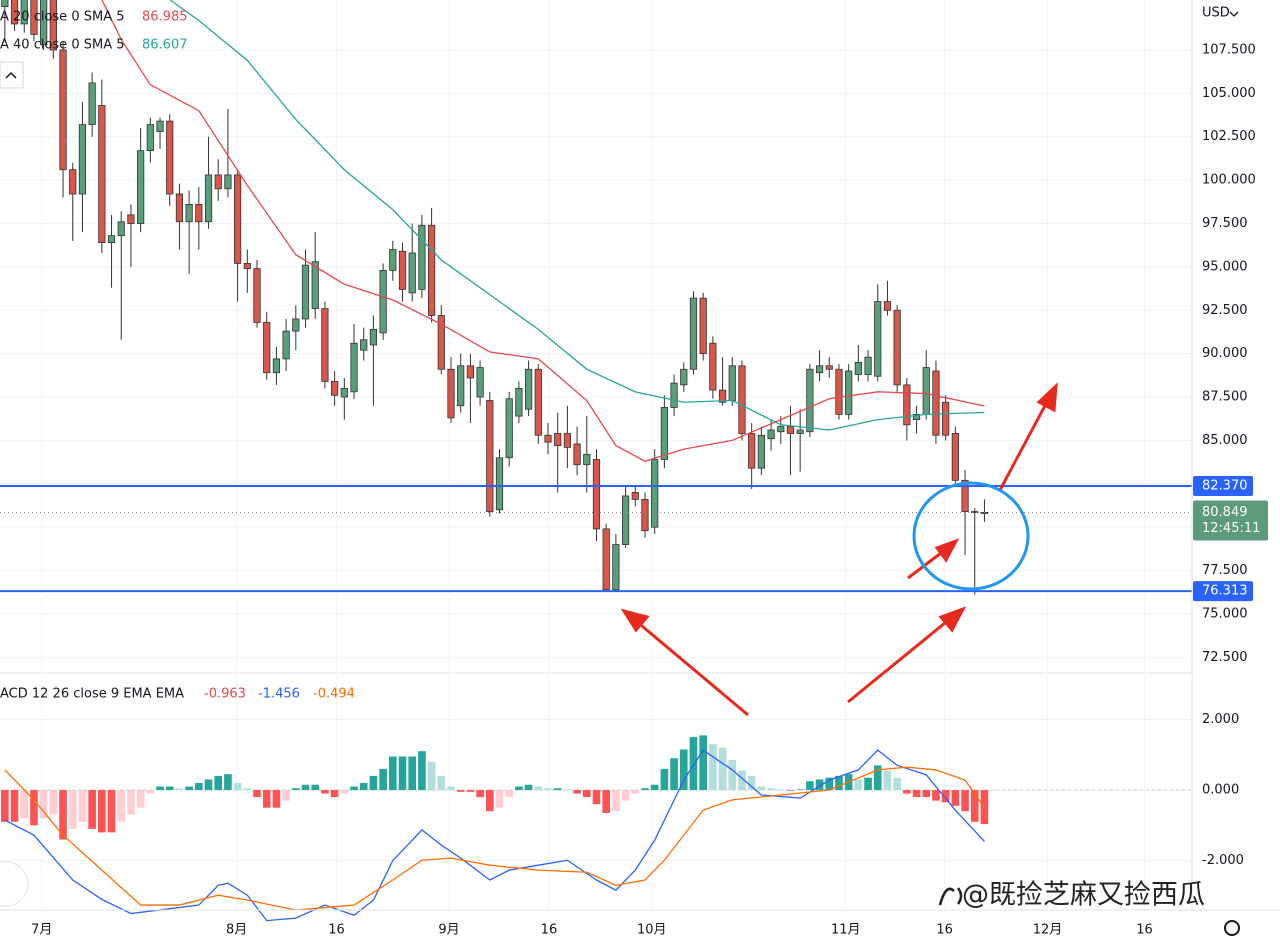  Describe the element at coordinates (165, 45) in the screenshot. I see `legend-value: 86.607` at that location.